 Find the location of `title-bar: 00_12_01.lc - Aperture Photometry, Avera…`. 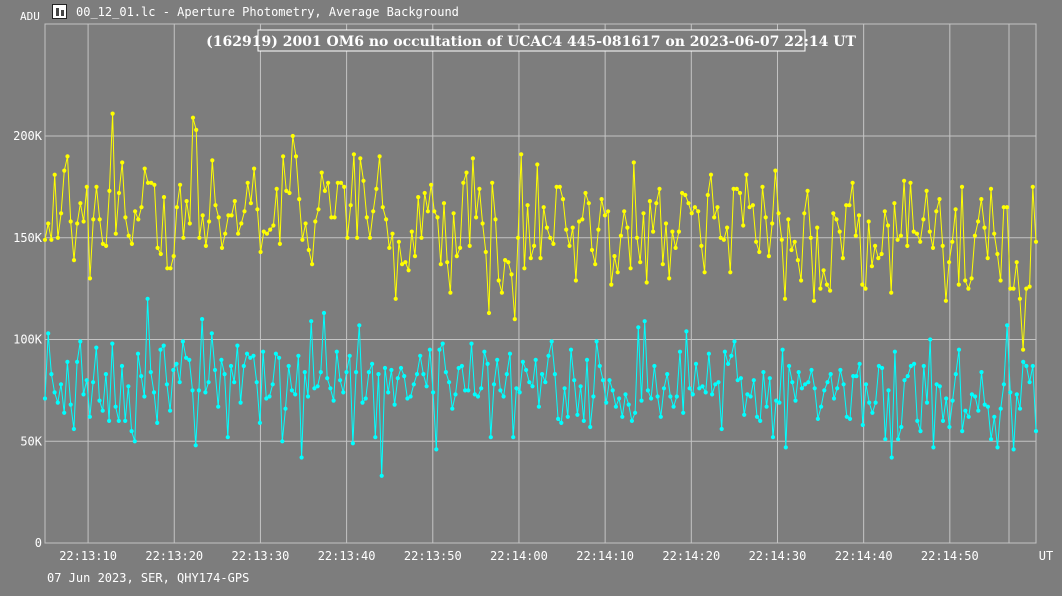

title-bar: 00_12_01.lc - Aperture Photometry, Avera… is located at coordinates (531, 12).